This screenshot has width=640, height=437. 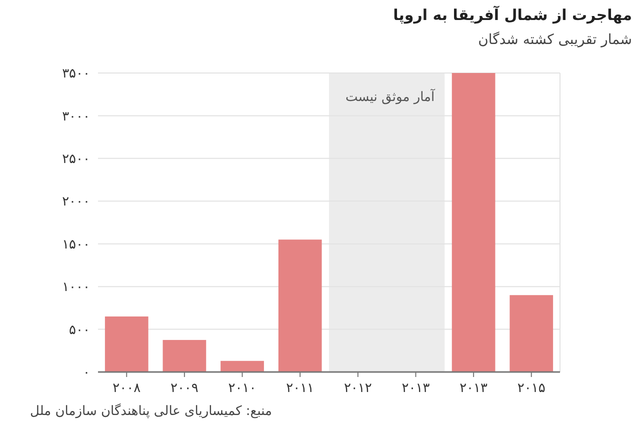 What do you see at coordinates (79, 330) in the screenshot?
I see `y-tick-label: ۵۰۰` at bounding box center [79, 330].